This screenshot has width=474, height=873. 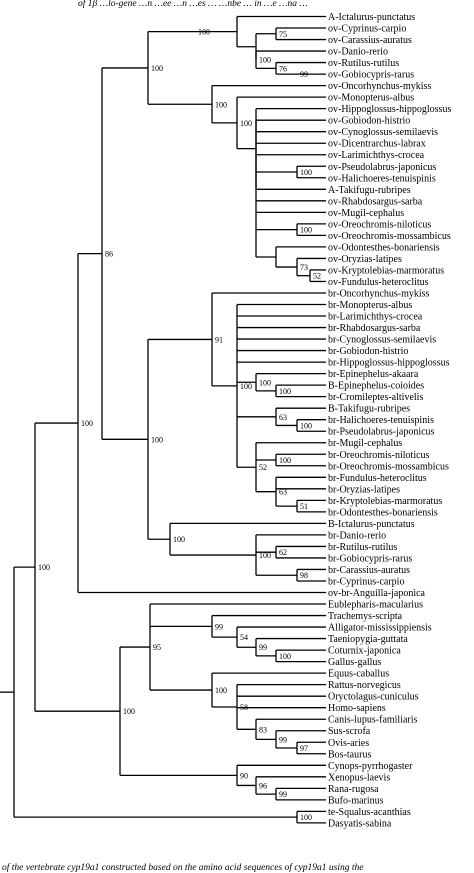 What do you see at coordinates (358, 674) in the screenshot?
I see `taxon-label: Equus-caballus` at bounding box center [358, 674].